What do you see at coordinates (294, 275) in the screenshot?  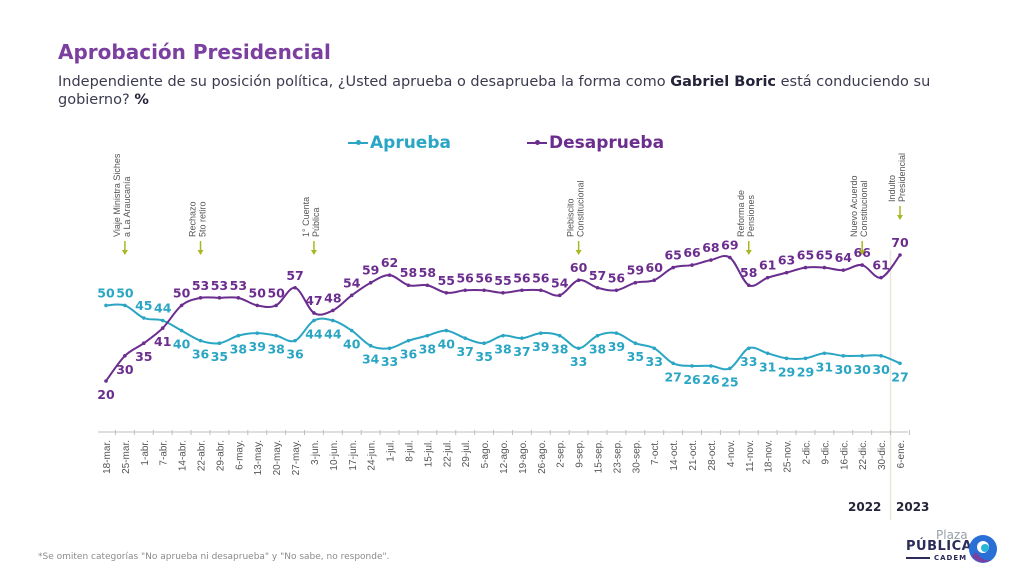 I see `data-label-desaprueba: 57` at bounding box center [294, 275].